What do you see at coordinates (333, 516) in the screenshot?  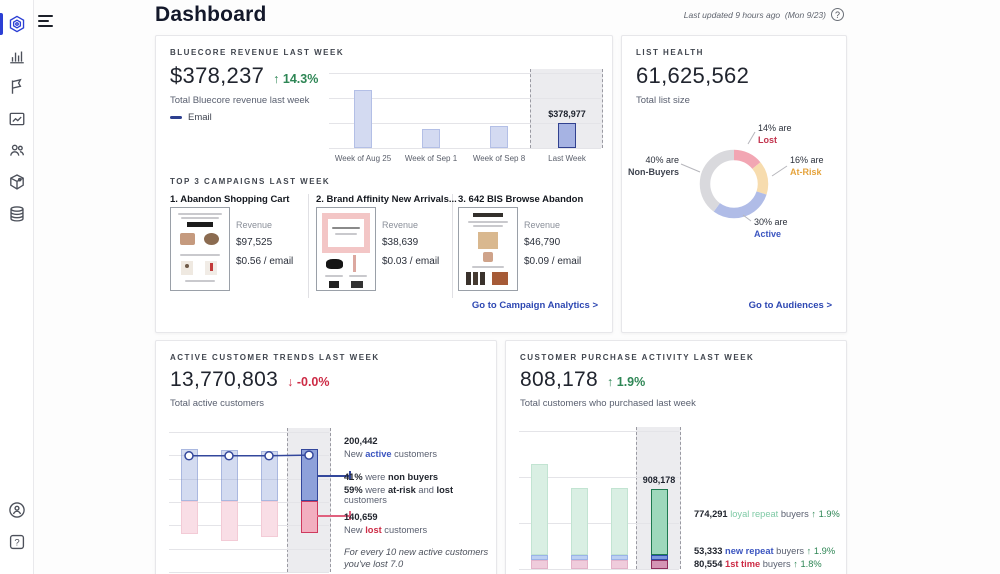 I see `pink-whisker` at bounding box center [333, 516].